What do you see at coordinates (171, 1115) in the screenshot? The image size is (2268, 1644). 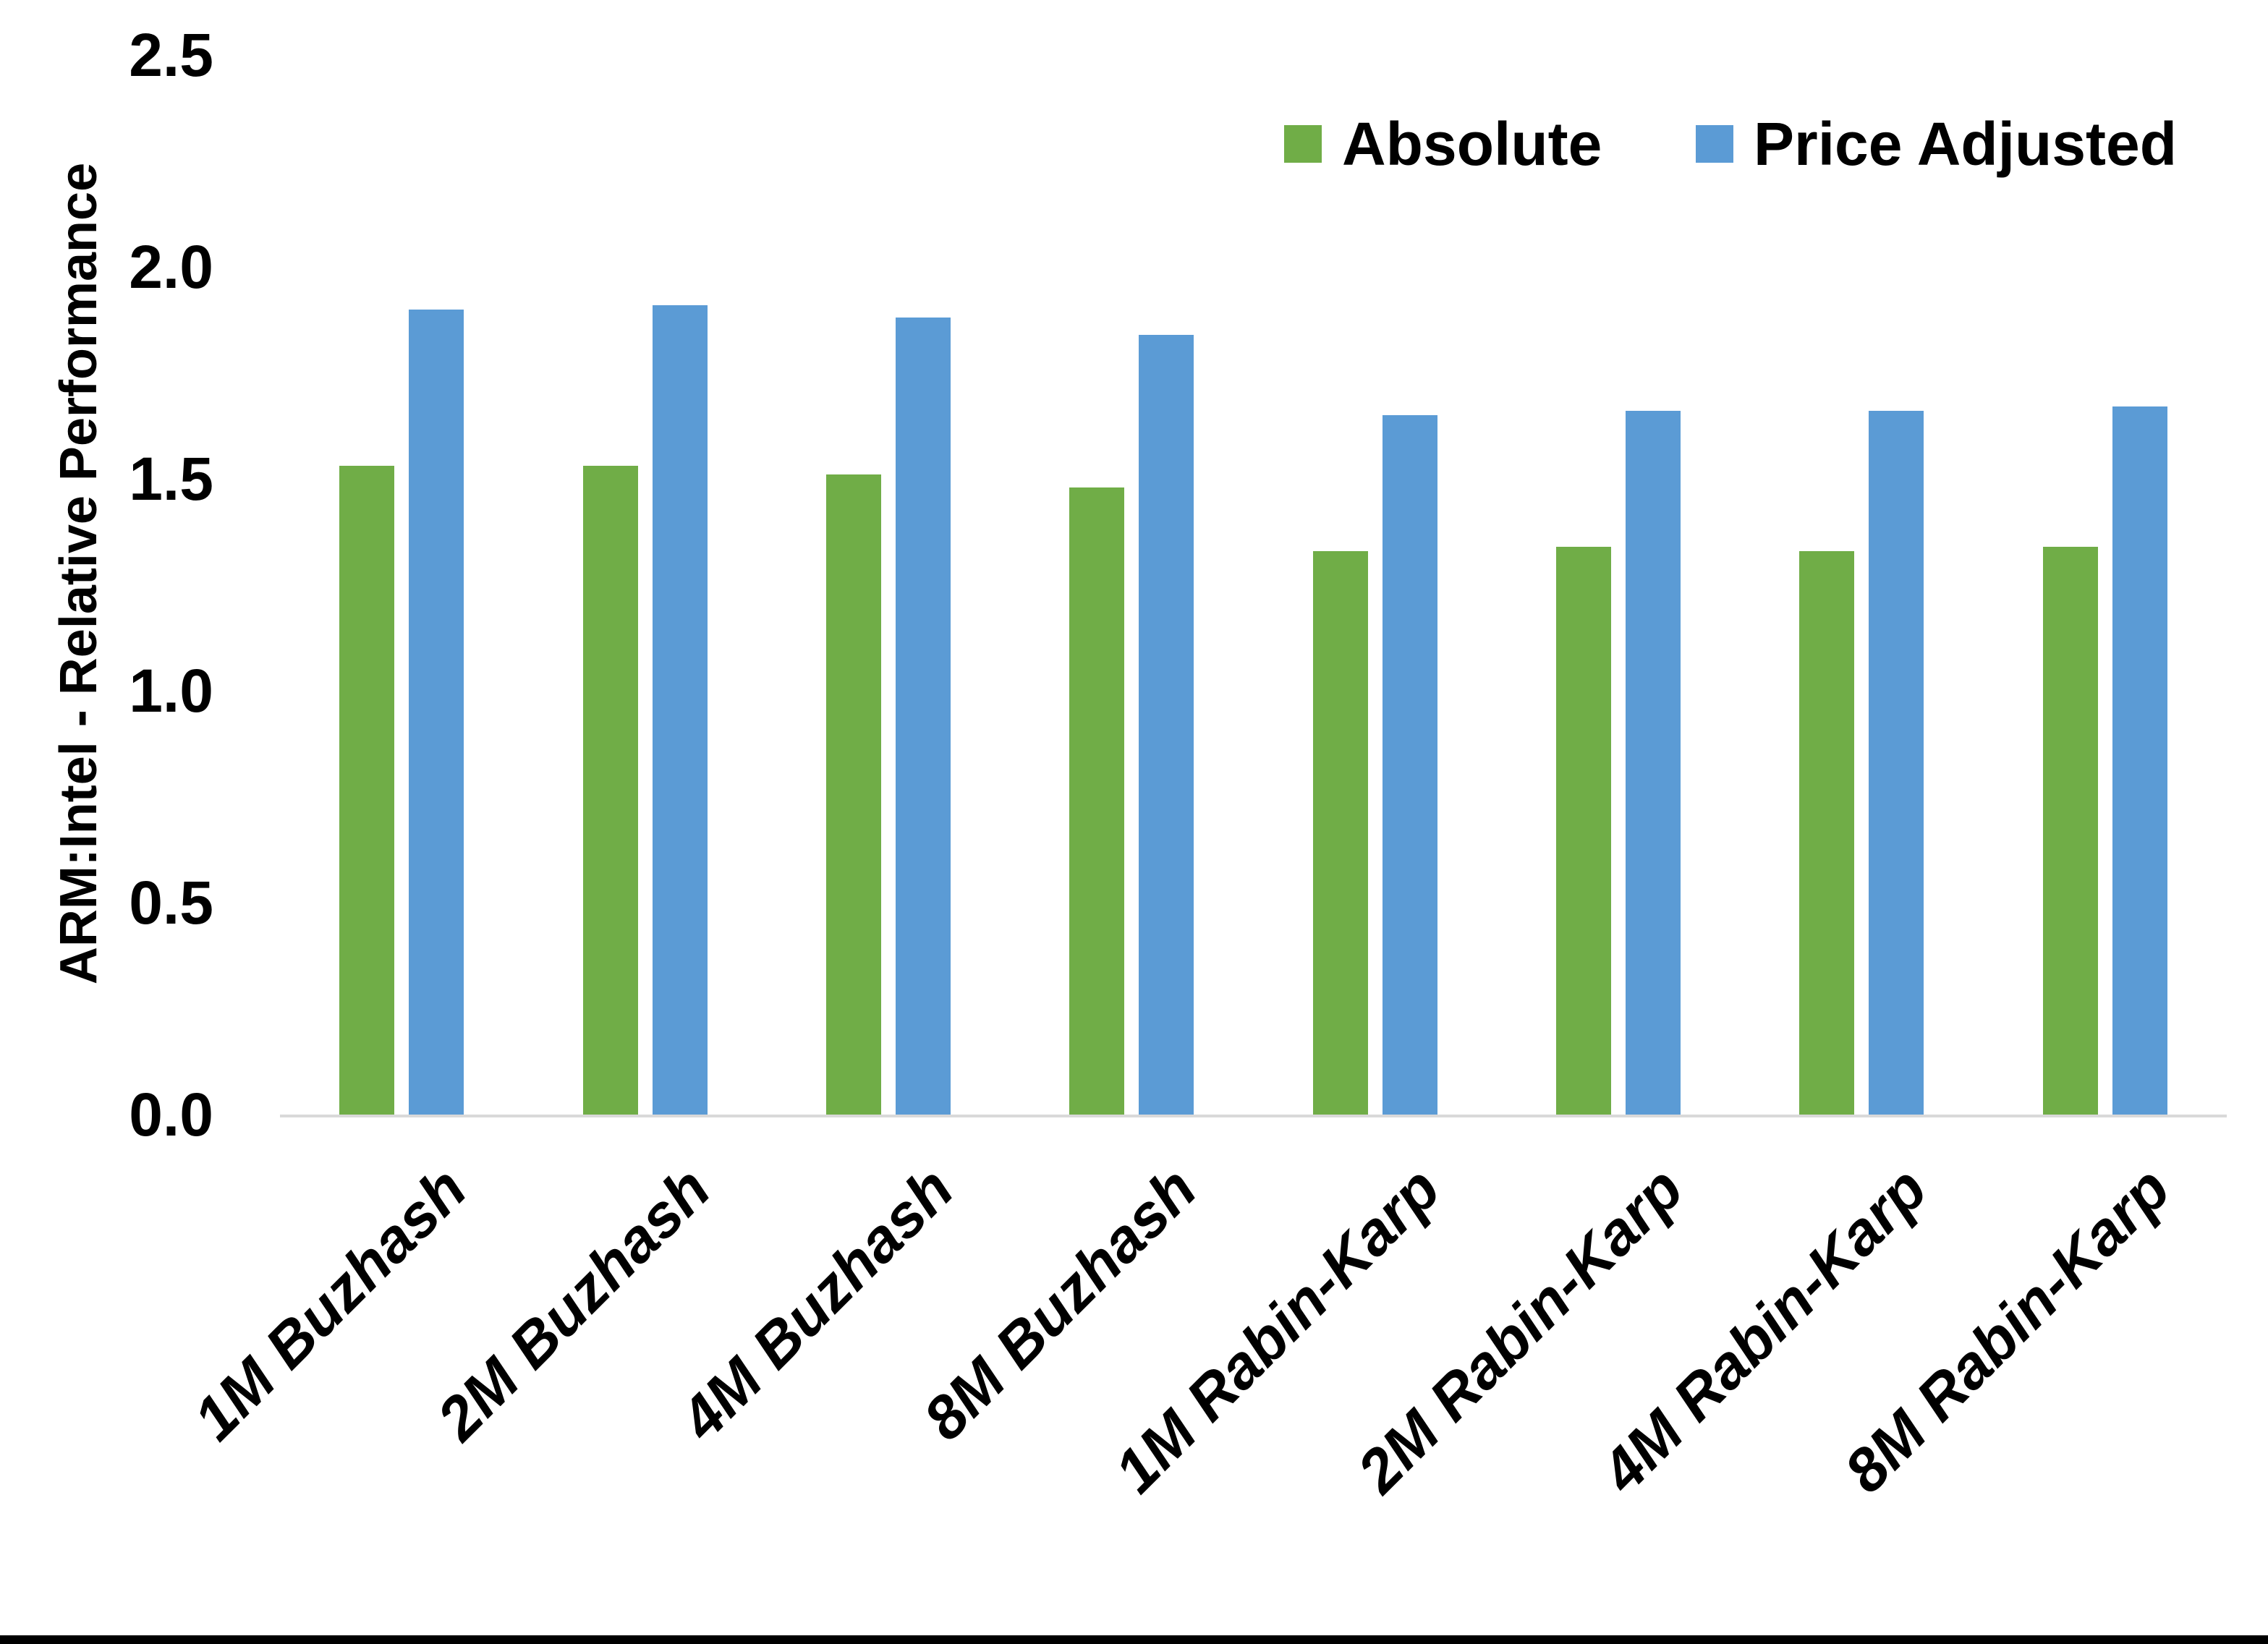 I see `y-tick-label-0.0: 0.0` at bounding box center [171, 1115].